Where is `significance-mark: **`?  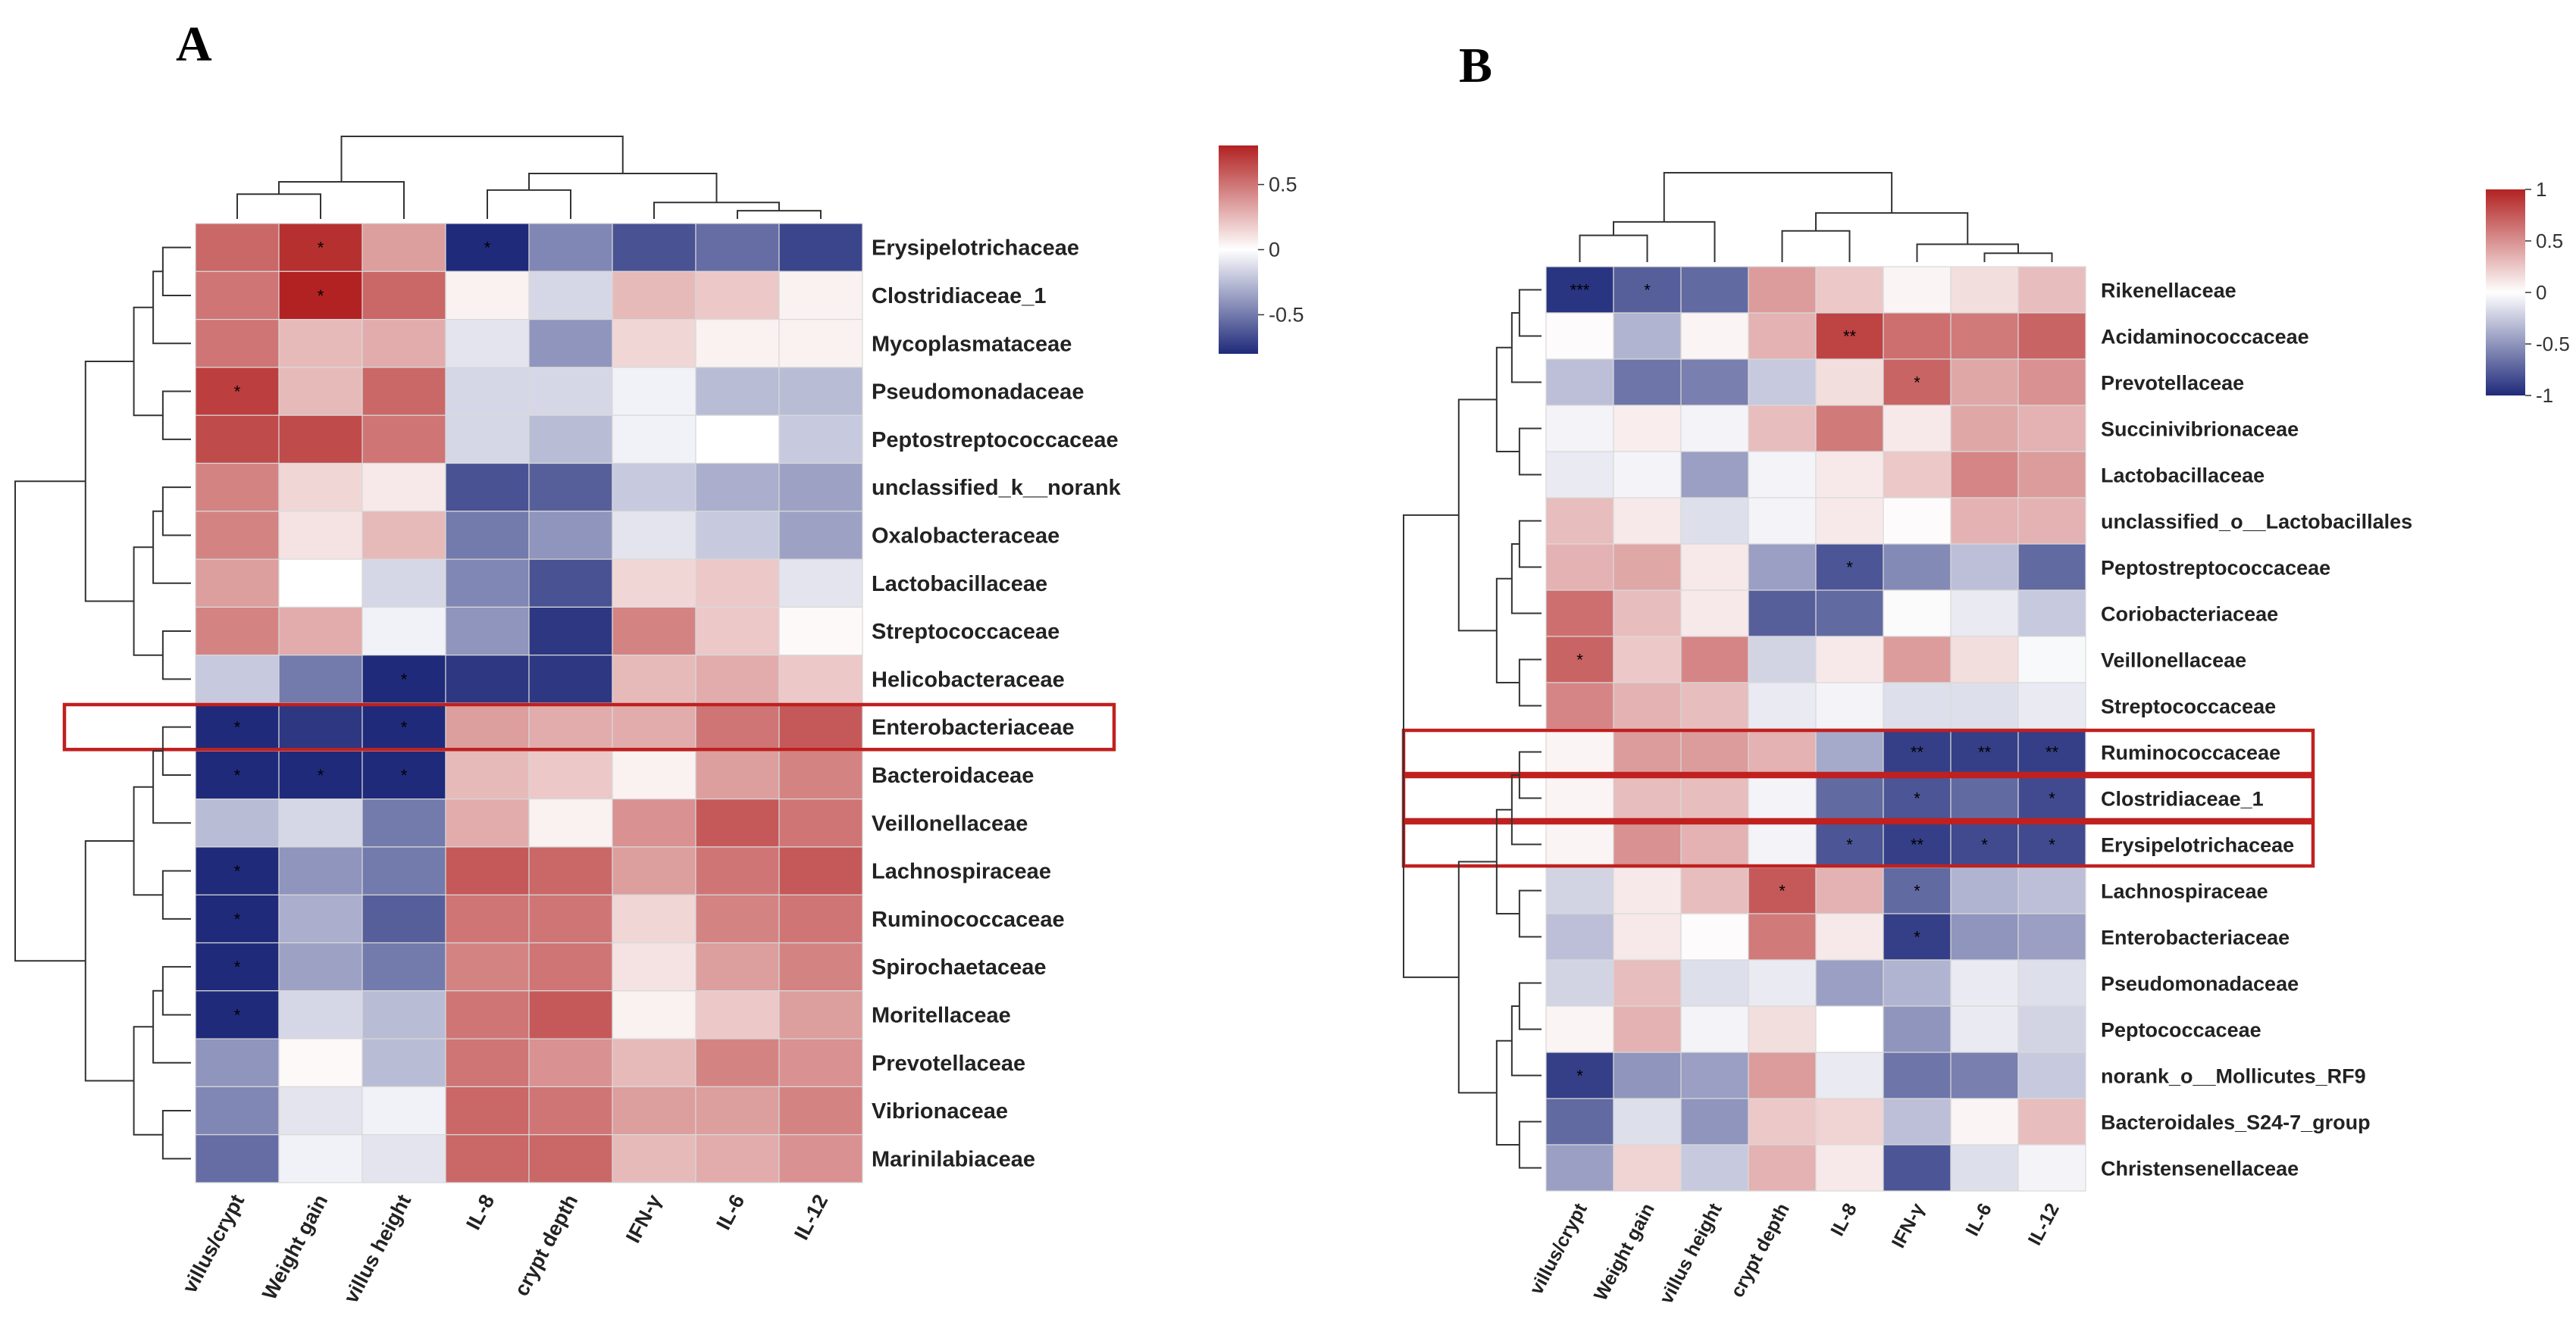 significance-mark: ** is located at coordinates (1918, 752).